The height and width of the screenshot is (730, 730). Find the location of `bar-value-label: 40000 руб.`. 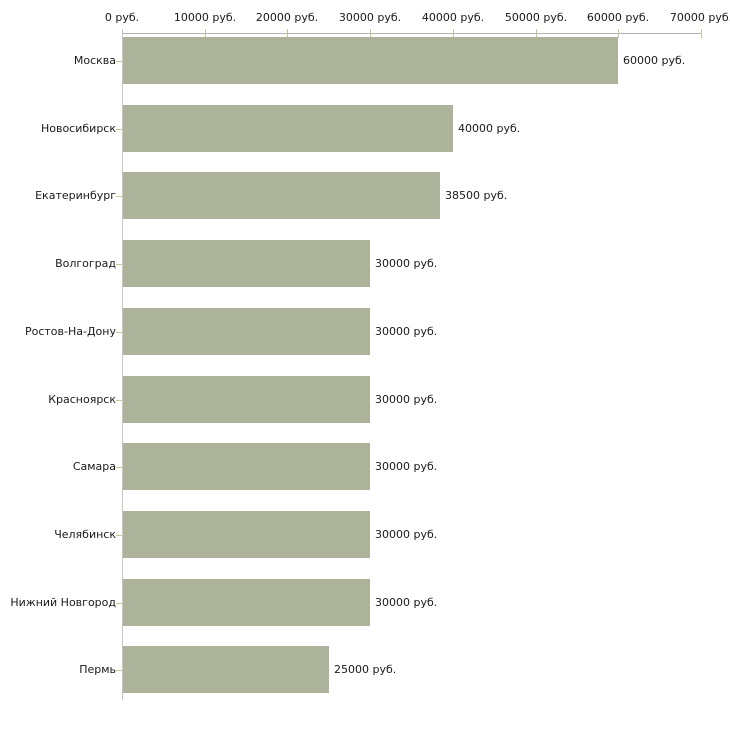

bar-value-label: 40000 руб. is located at coordinates (489, 128).